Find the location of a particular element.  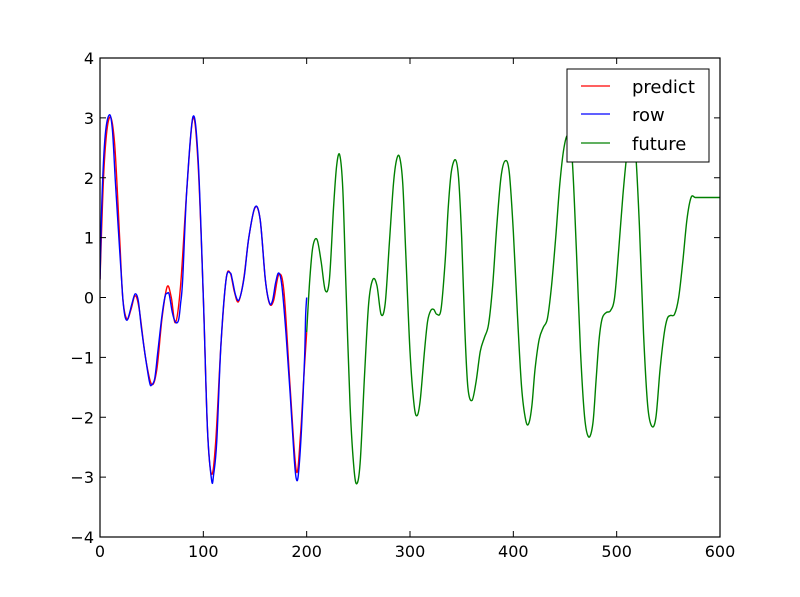

legend: predict row future is located at coordinates (638, 115).